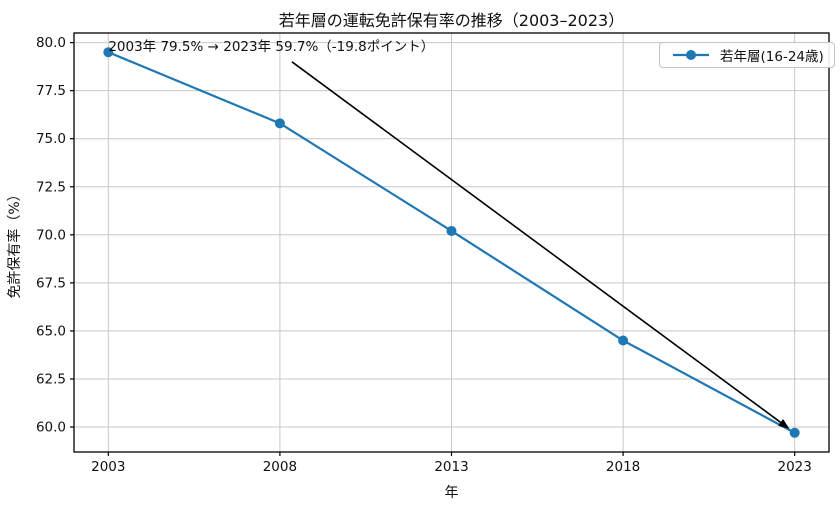 The image size is (840, 512). What do you see at coordinates (451, 20) in the screenshot?
I see `chart-title: 若年層の運転免許保有率の推移（2003–2023）` at bounding box center [451, 20].